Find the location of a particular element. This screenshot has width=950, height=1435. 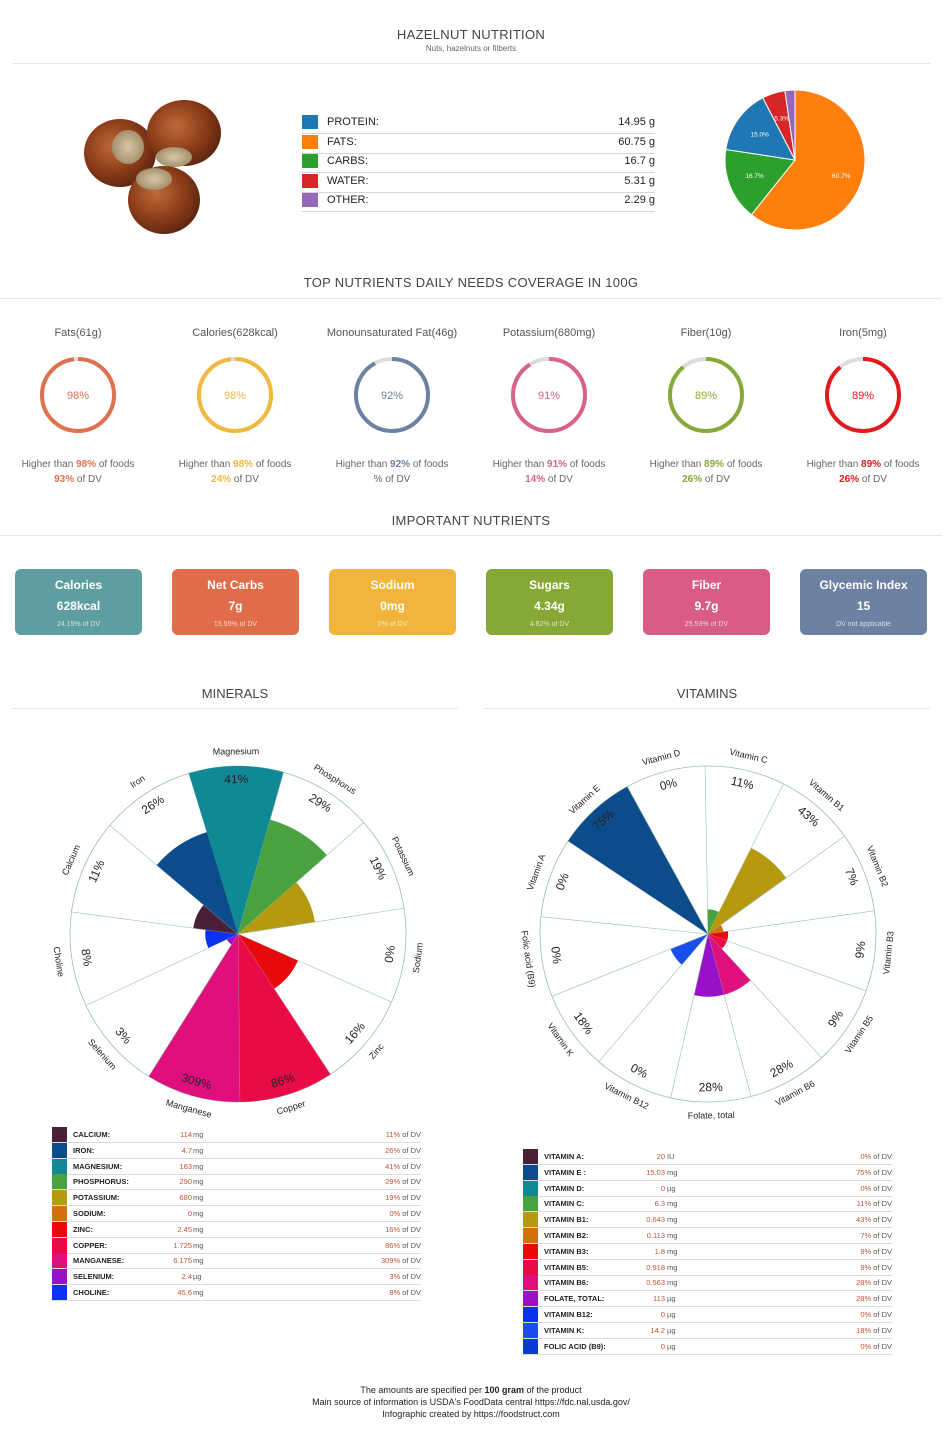

nutrient-name: MANGANESE: is located at coordinates (99, 1261).